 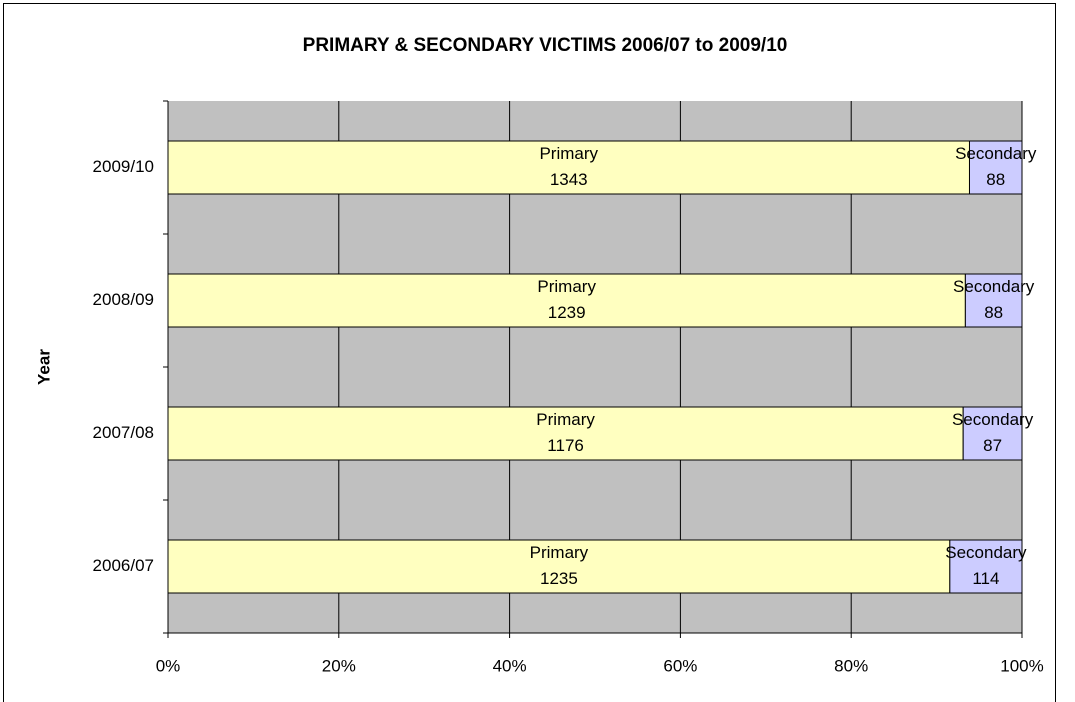 I want to click on y-axis-label: Year, so click(x=43, y=367).